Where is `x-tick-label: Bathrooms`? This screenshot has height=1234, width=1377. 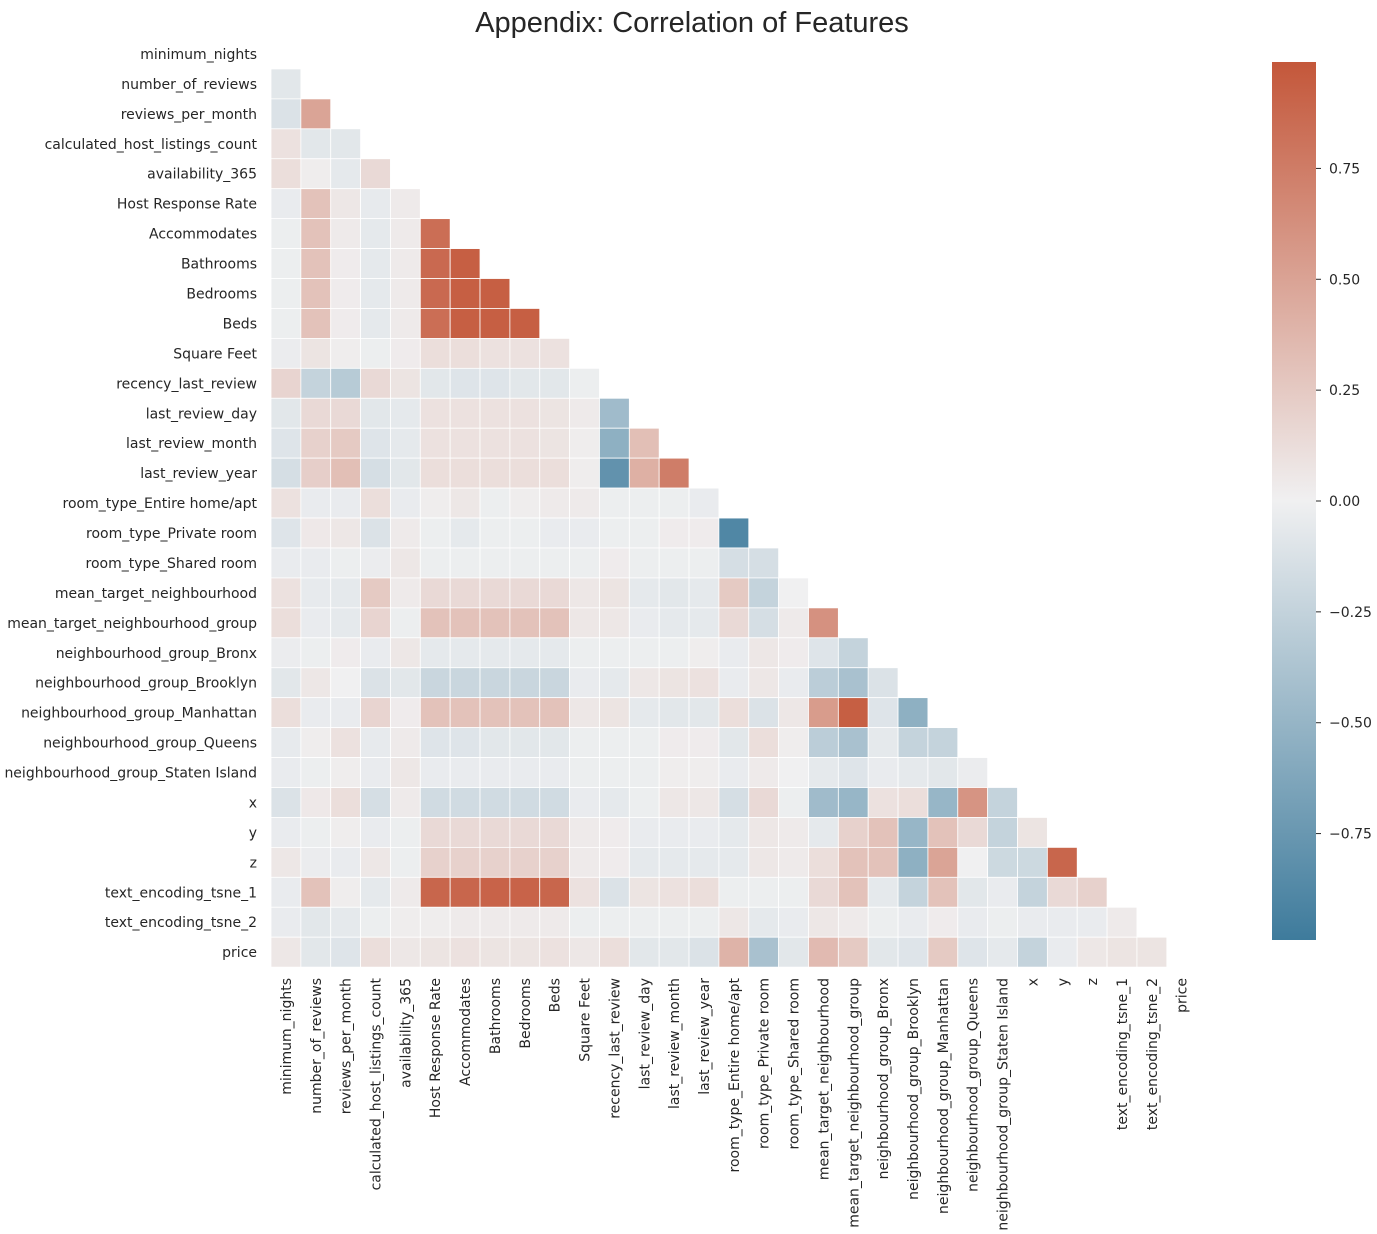 x-tick-label: Bathrooms is located at coordinates (496, 1016).